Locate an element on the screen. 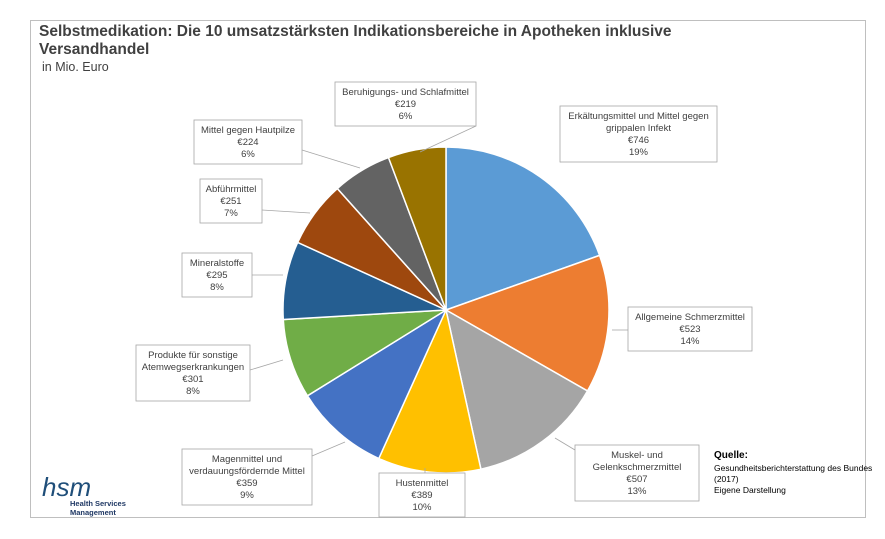  data-label-category: Muskel- und is located at coordinates (637, 455).